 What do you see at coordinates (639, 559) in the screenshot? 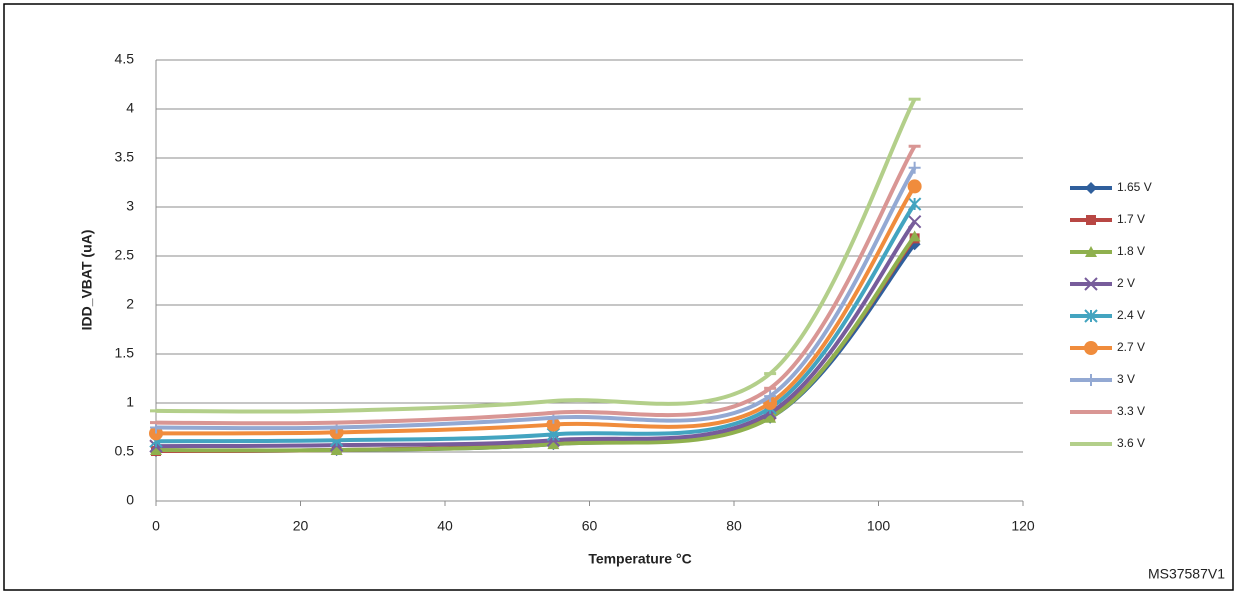
I see `x-axis-title: Temperature °C` at bounding box center [639, 559].